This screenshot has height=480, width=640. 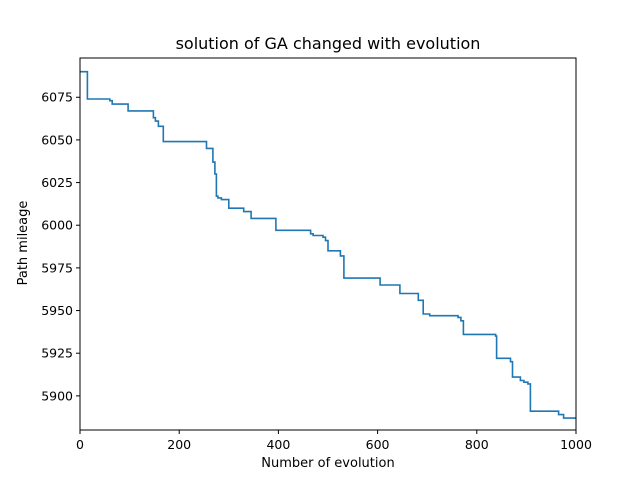 I want to click on y-tick-label: 6025, so click(x=57, y=182).